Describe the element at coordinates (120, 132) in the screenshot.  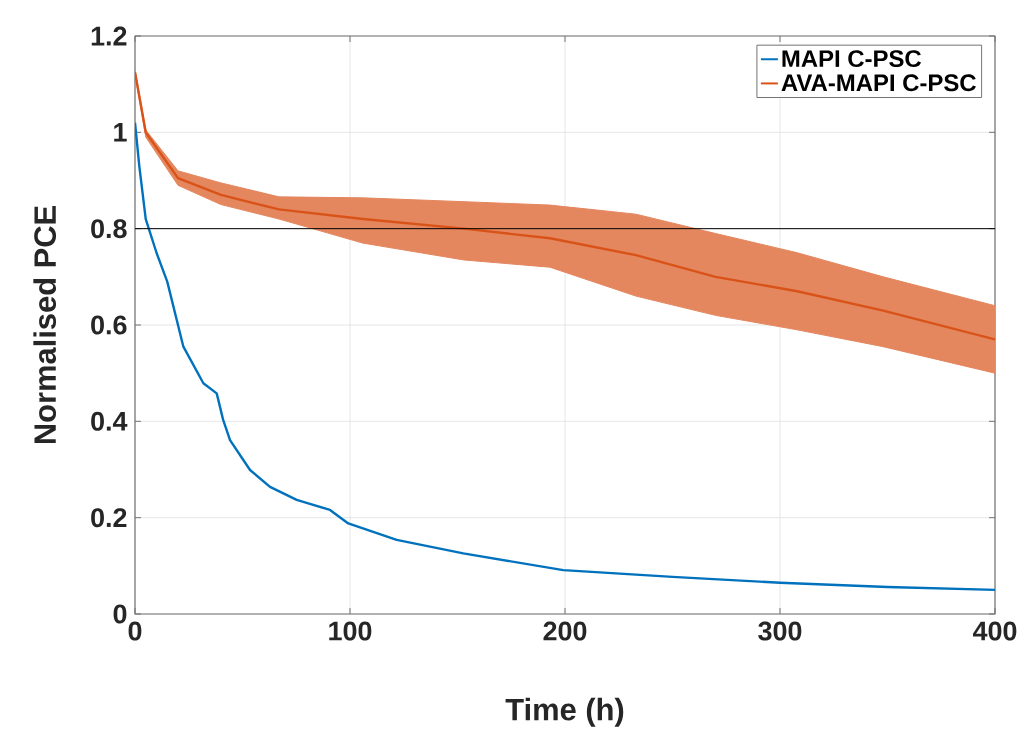
I see `y-tick-label: 1` at that location.